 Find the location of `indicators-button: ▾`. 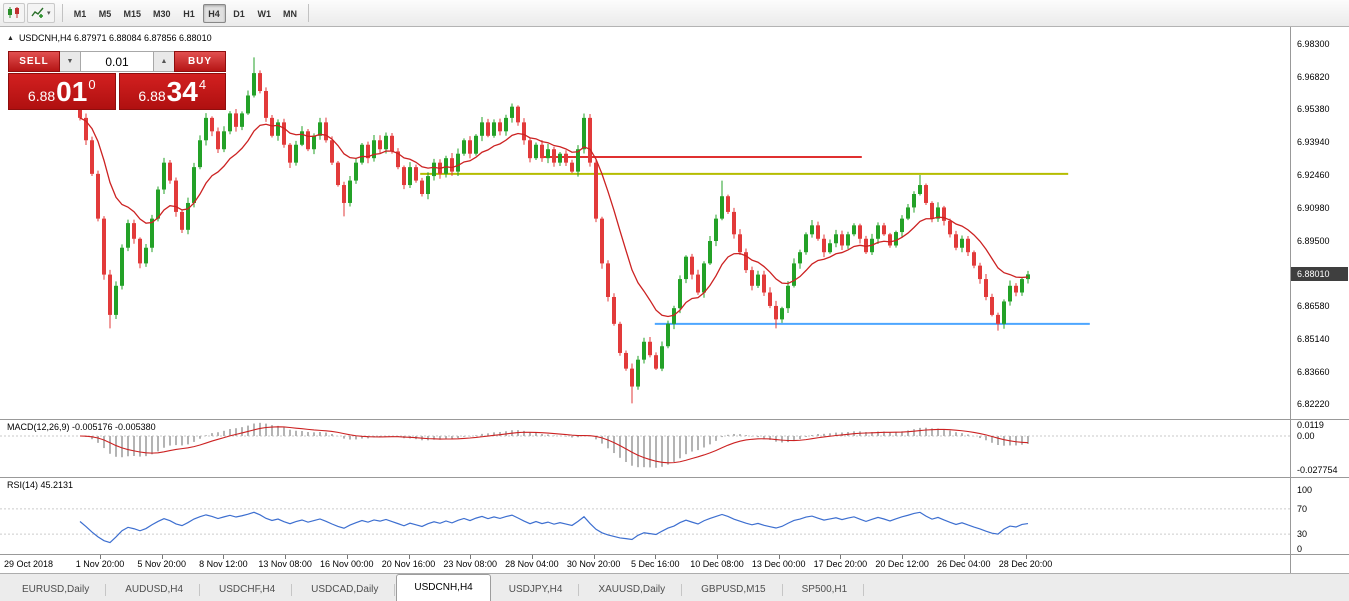

indicators-button: ▾ is located at coordinates (41, 13).